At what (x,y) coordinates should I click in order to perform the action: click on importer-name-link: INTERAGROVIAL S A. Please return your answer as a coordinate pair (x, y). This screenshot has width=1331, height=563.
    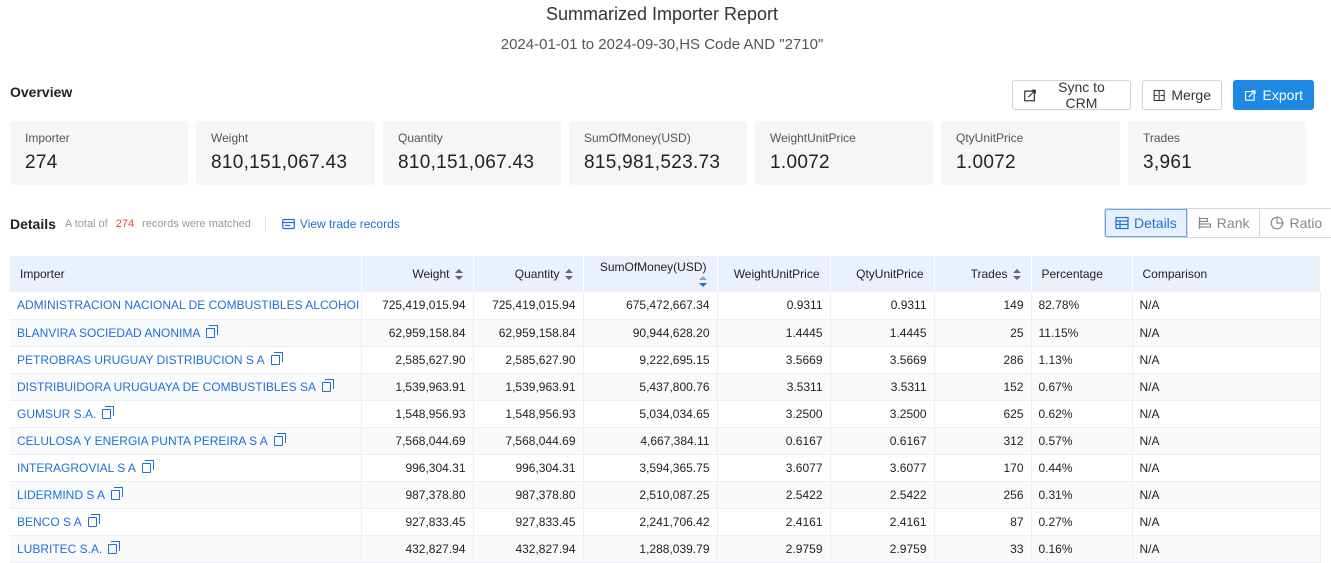
    Looking at the image, I should click on (76, 467).